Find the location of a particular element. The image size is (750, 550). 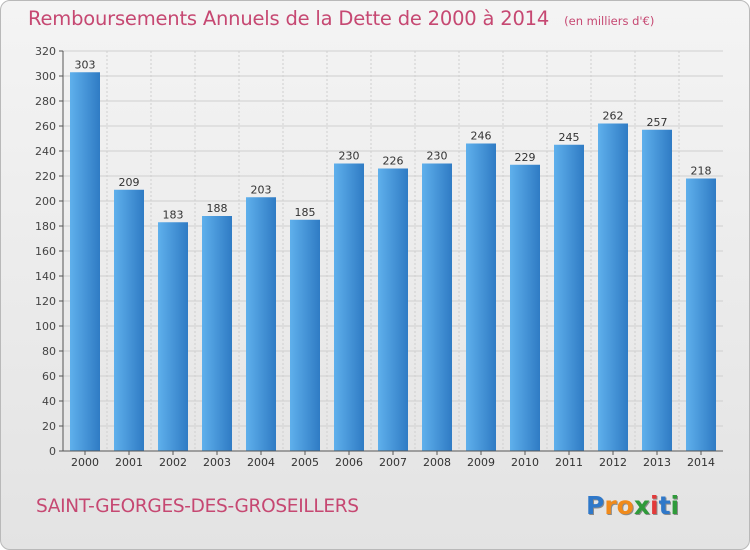

bar-2012 is located at coordinates (613, 287).